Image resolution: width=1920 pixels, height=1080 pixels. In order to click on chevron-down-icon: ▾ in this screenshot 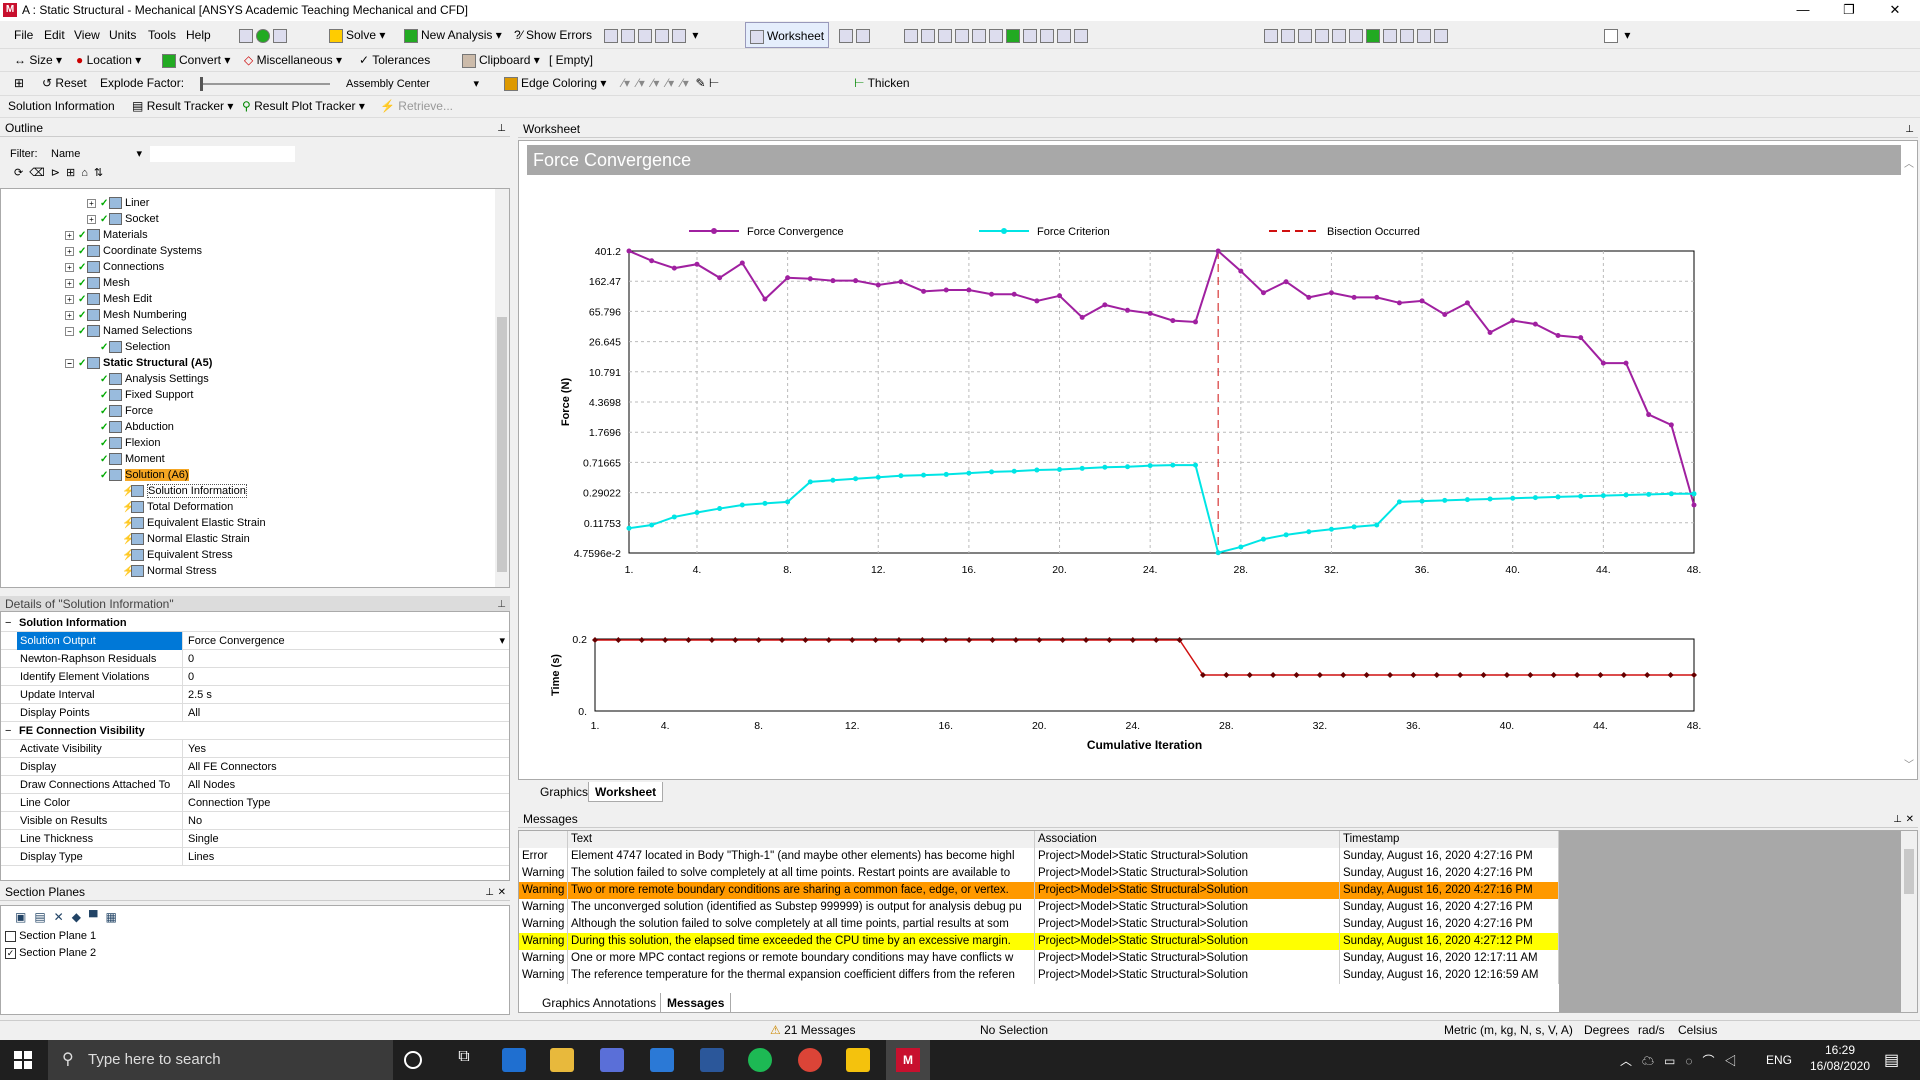, I will do `click(502, 641)`.